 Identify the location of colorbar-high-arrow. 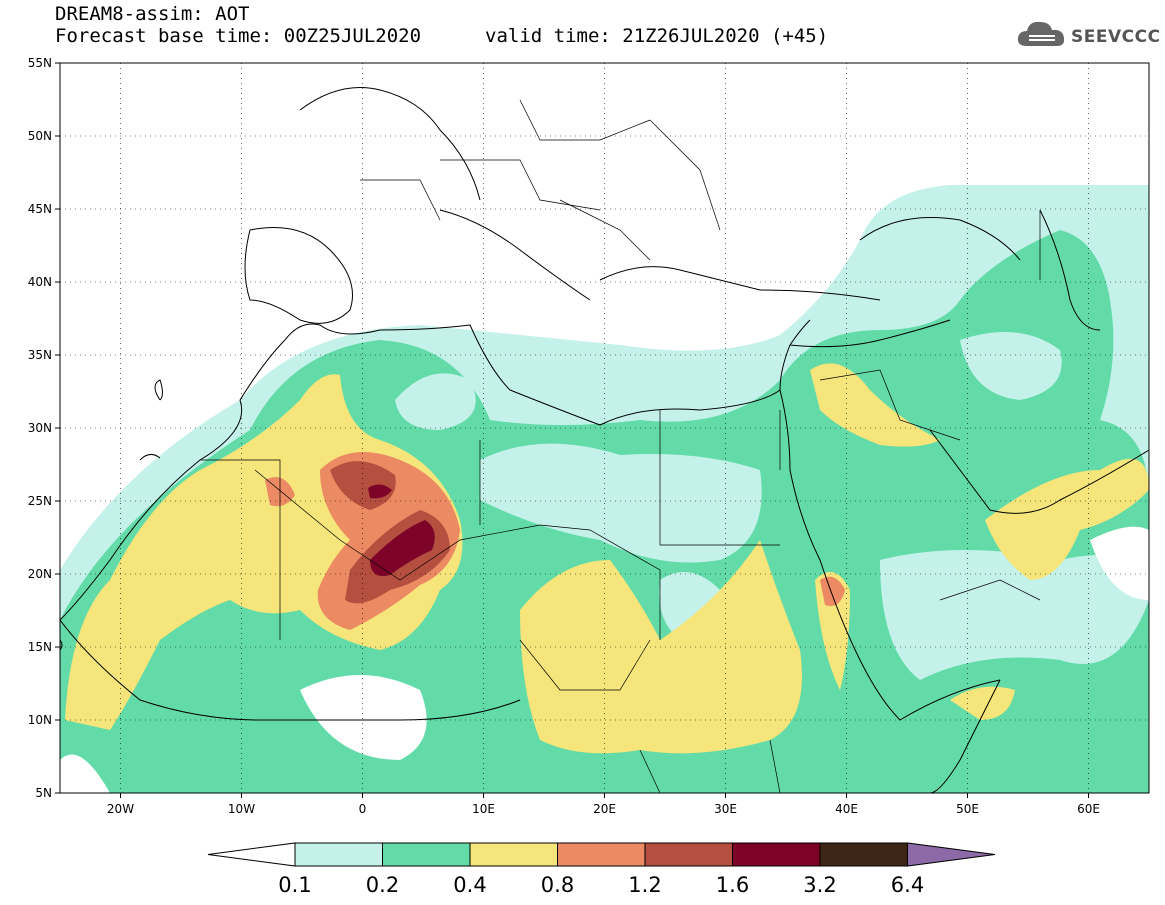
(951, 854).